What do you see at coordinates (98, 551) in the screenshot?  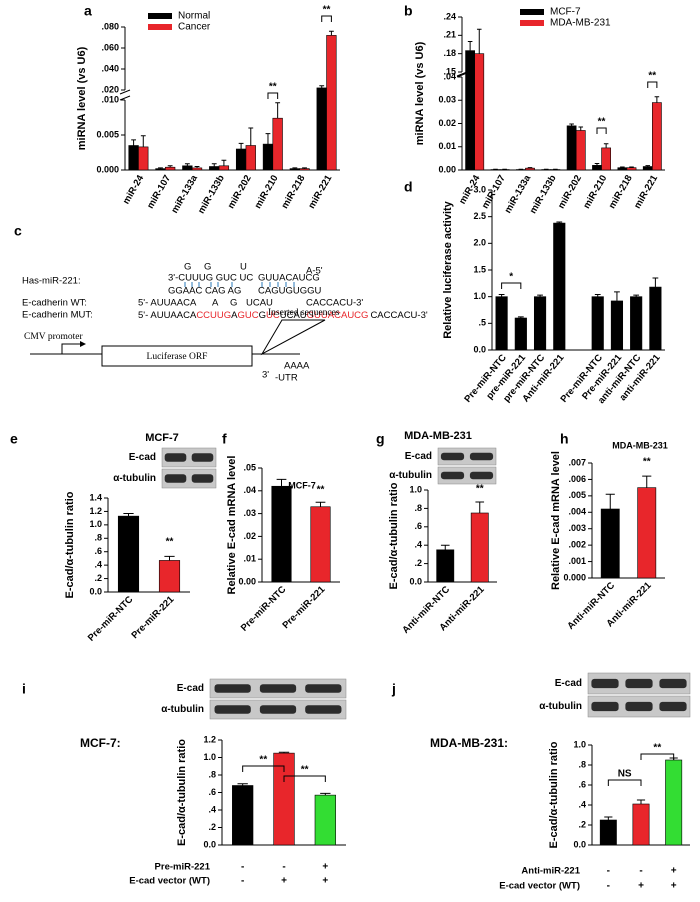 I see `y-tick-label: .6` at bounding box center [98, 551].